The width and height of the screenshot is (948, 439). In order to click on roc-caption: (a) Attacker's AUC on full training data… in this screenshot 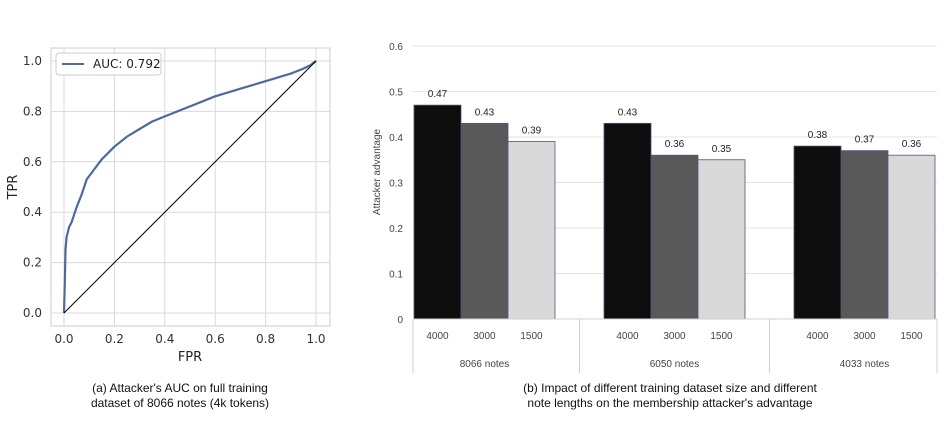, I will do `click(180, 396)`.